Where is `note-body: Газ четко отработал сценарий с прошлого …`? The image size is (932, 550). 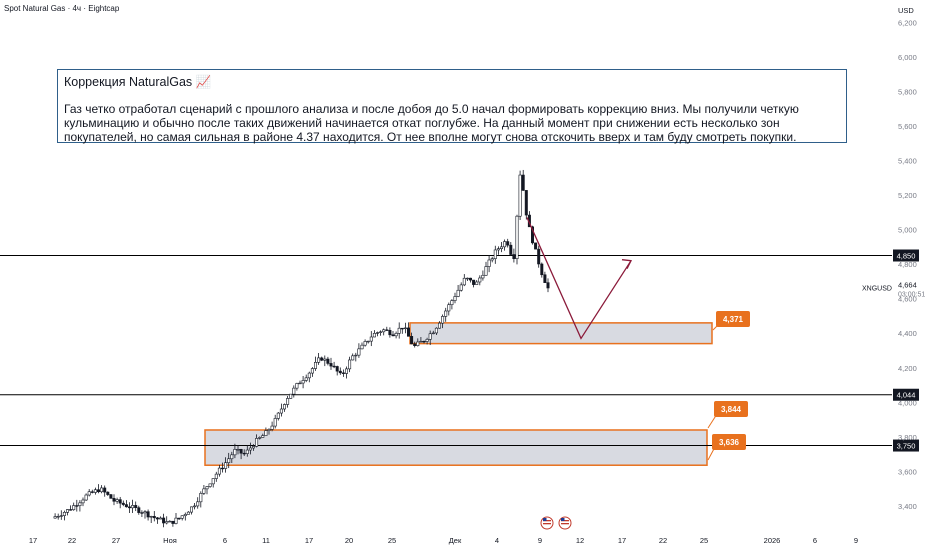 note-body: Газ четко отработал сценарий с прошлого … is located at coordinates (431, 123).